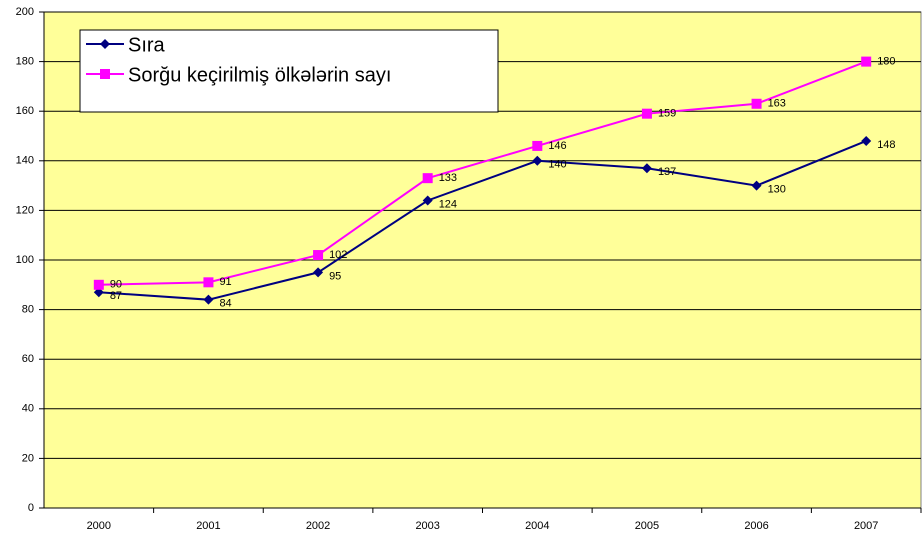  I want to click on x-tick-label: 2003, so click(427, 526).